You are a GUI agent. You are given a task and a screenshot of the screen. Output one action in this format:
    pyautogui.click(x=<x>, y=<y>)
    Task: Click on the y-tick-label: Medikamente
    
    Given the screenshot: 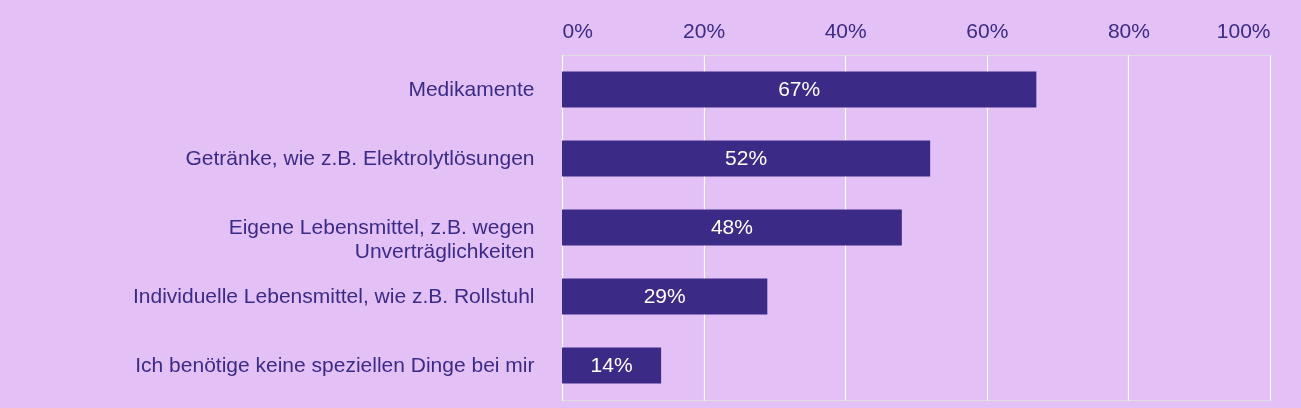 What is the action you would take?
    pyautogui.click(x=471, y=88)
    